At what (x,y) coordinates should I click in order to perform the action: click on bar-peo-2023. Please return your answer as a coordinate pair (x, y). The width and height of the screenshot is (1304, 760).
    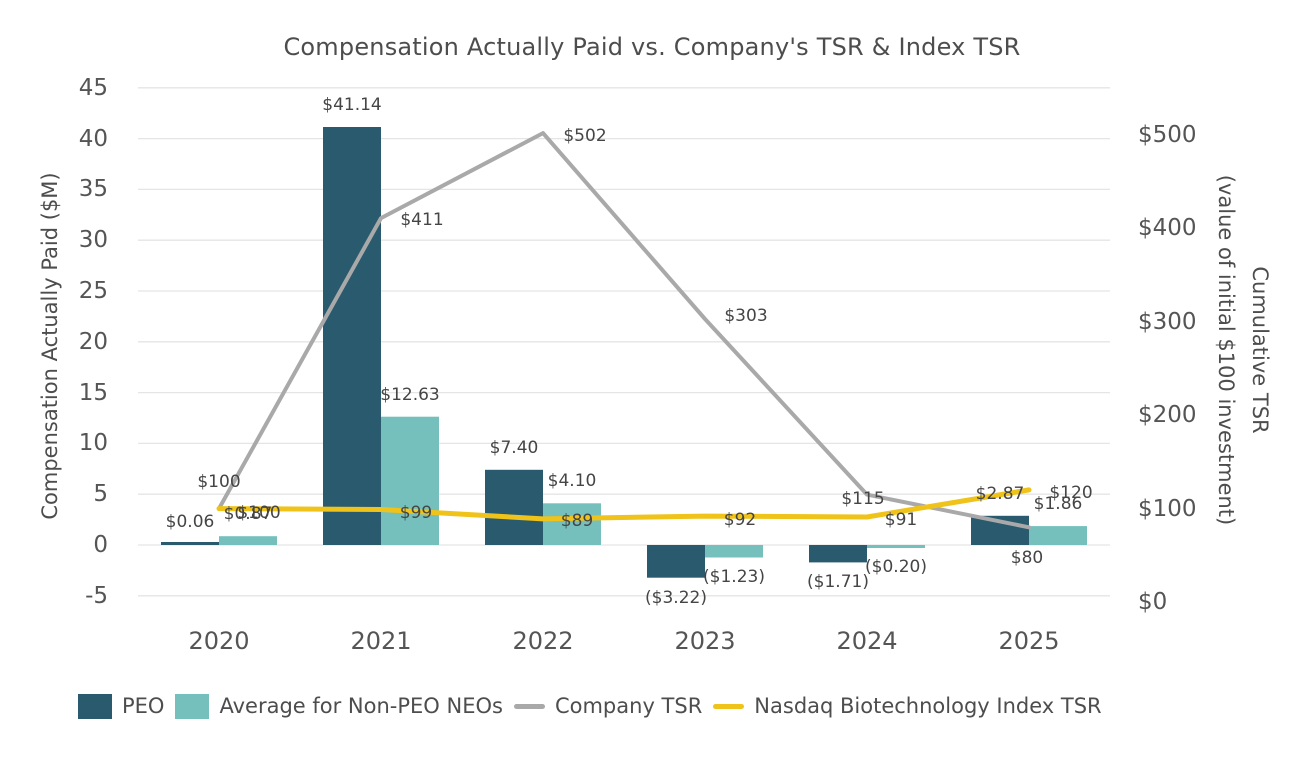
    Looking at the image, I should click on (676, 561).